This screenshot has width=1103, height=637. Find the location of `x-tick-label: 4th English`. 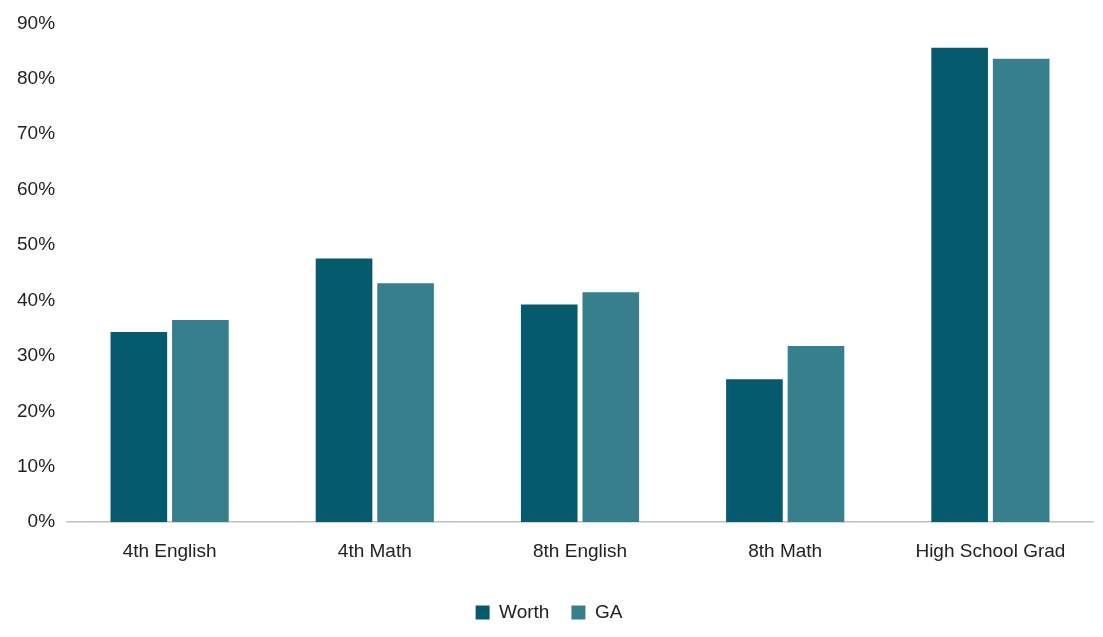

x-tick-label: 4th English is located at coordinates (169, 550).